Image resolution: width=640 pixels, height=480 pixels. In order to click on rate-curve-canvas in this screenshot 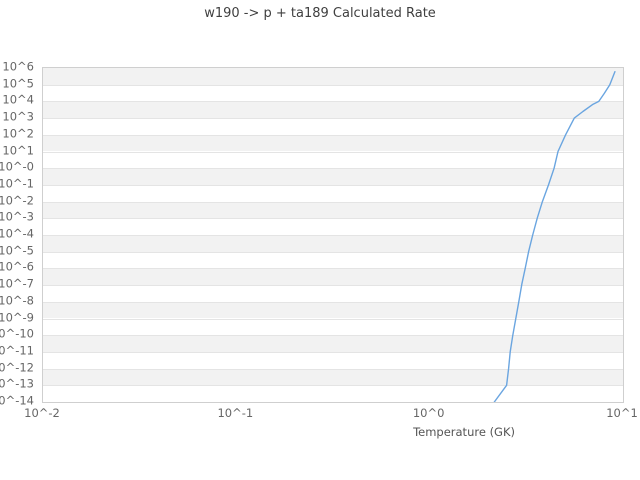, I will do `click(554, 236)`.